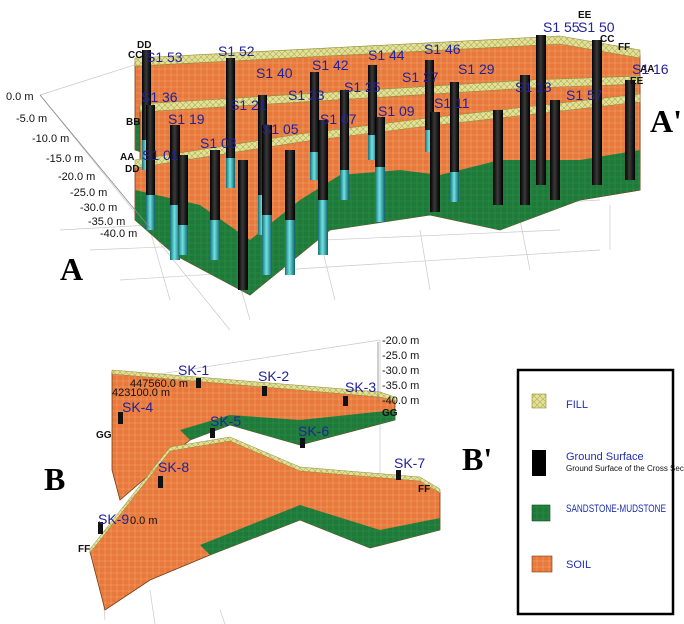 The width and height of the screenshot is (684, 624). I want to click on section-mark: CC, so click(607, 39).